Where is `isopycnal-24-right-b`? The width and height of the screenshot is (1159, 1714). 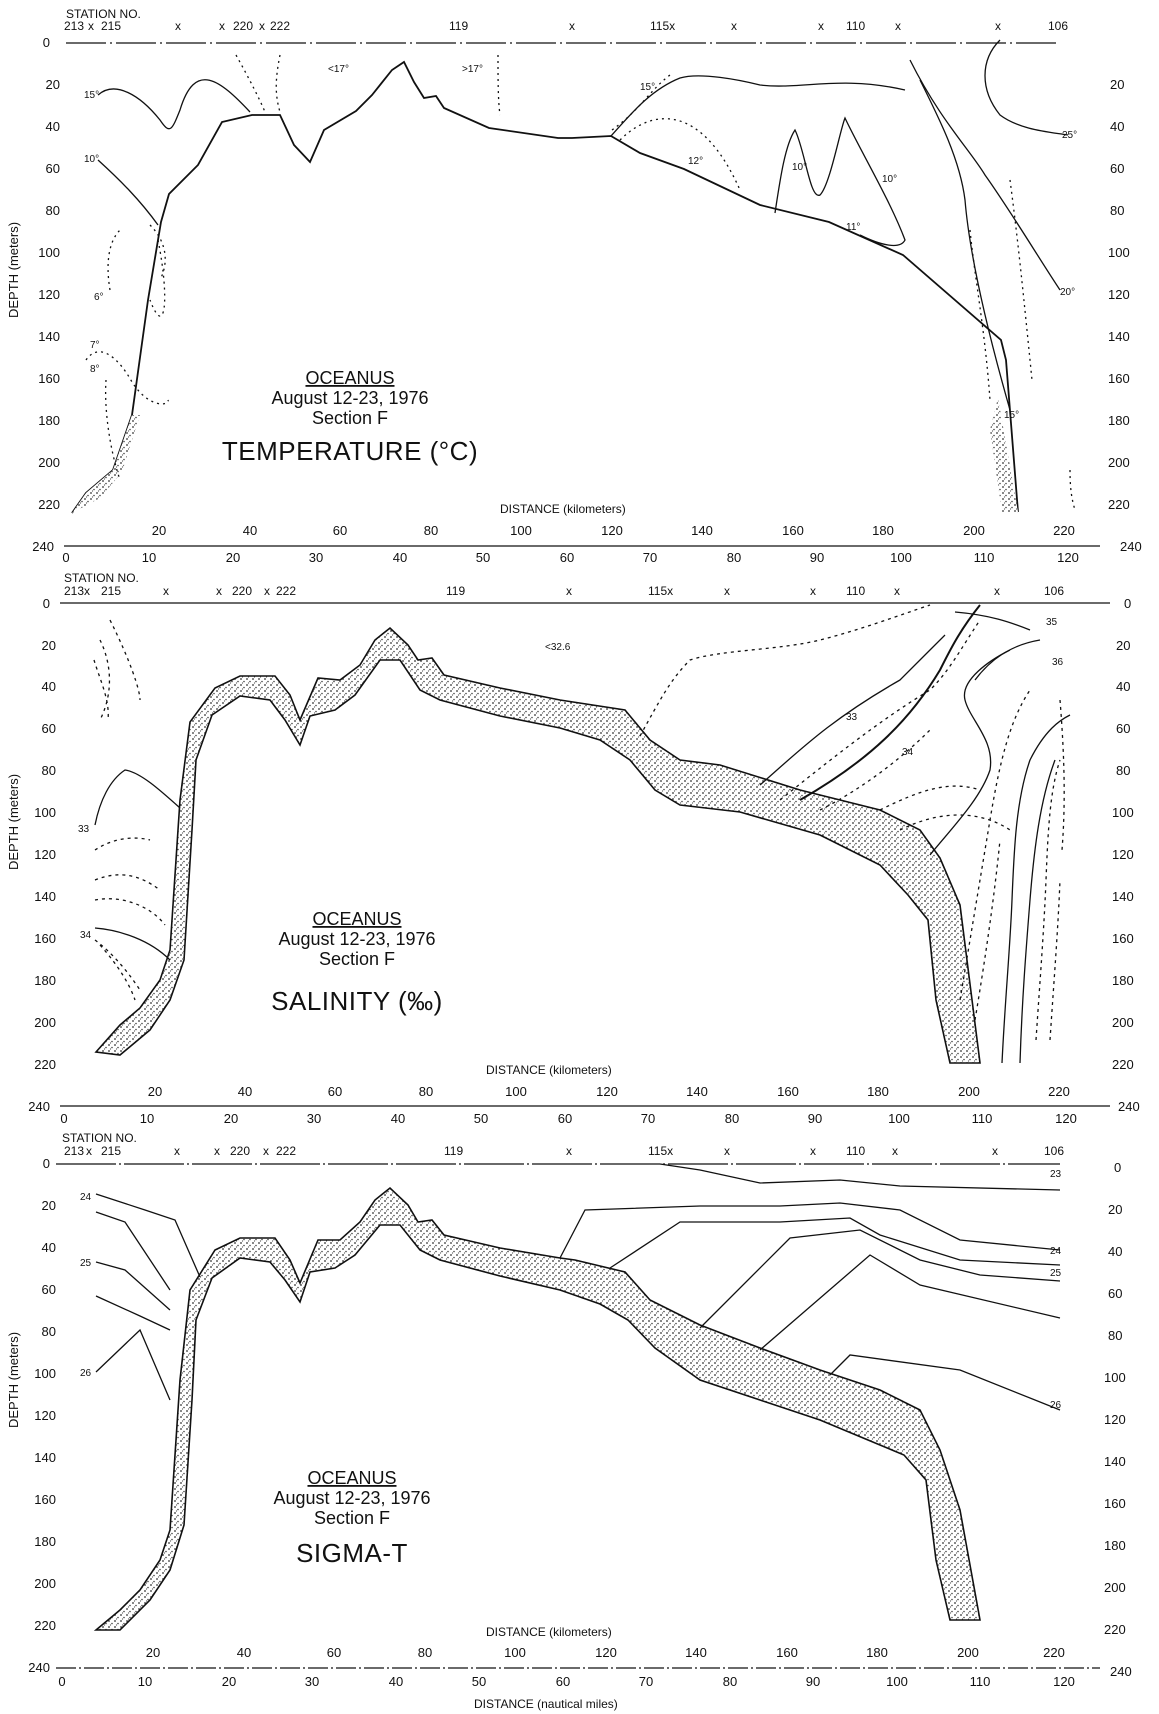 isopycnal-24-right-b is located at coordinates (835, 1243).